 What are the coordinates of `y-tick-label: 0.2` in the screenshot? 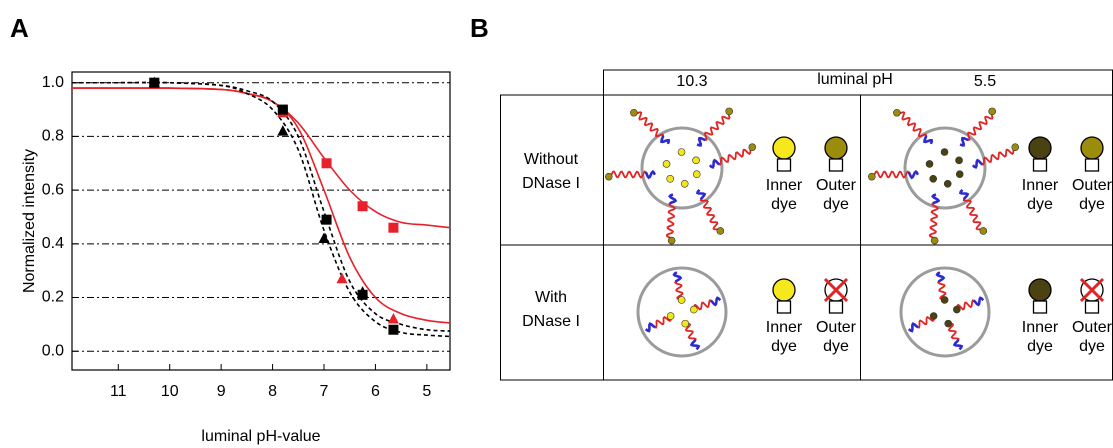 It's located at (53, 297).